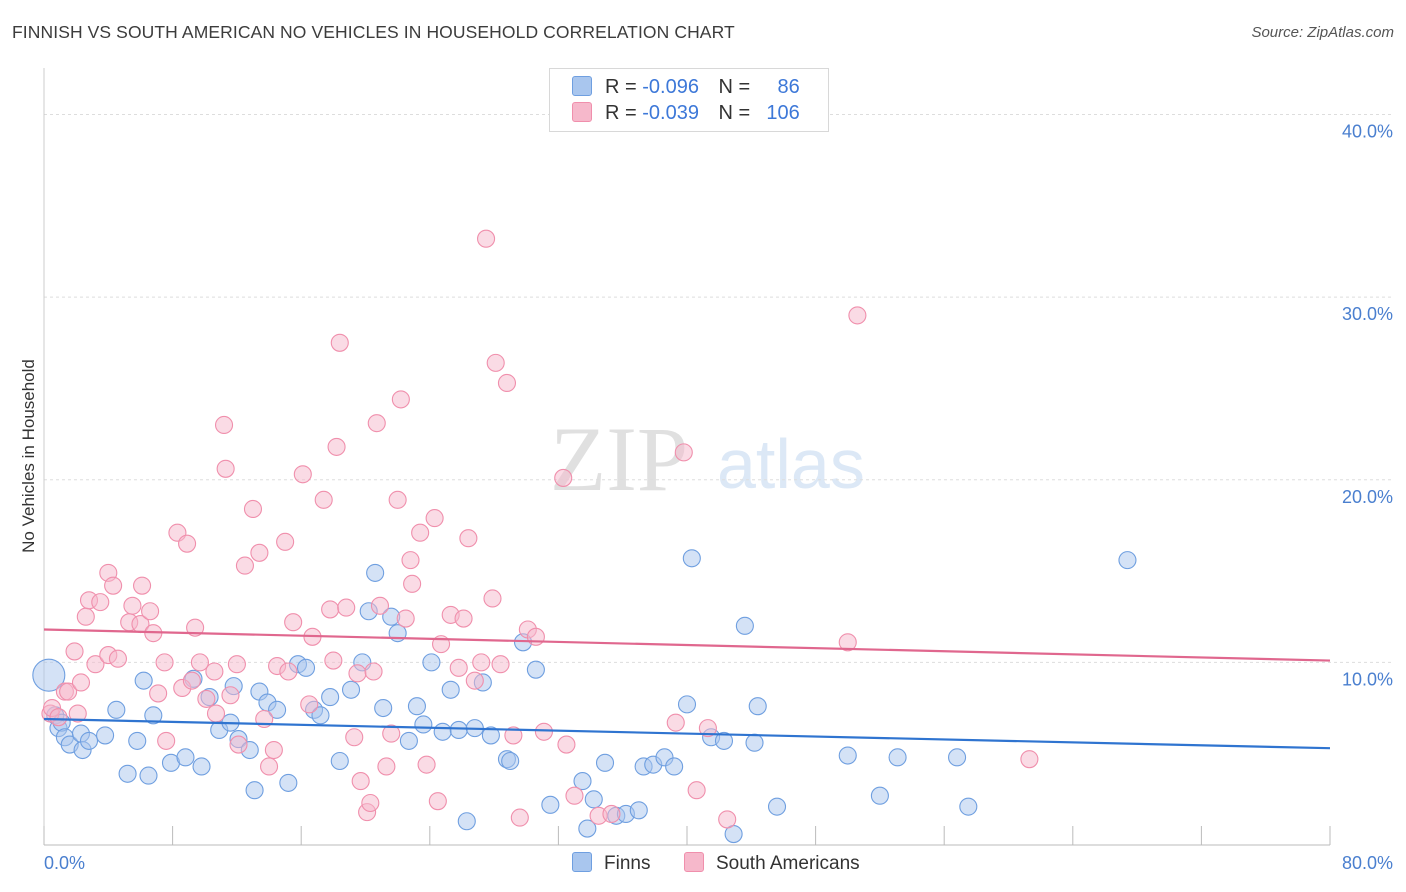 This screenshot has width=1406, height=892. Describe the element at coordinates (783, 113) in the screenshot. I see `legend-n-value: 106` at that location.